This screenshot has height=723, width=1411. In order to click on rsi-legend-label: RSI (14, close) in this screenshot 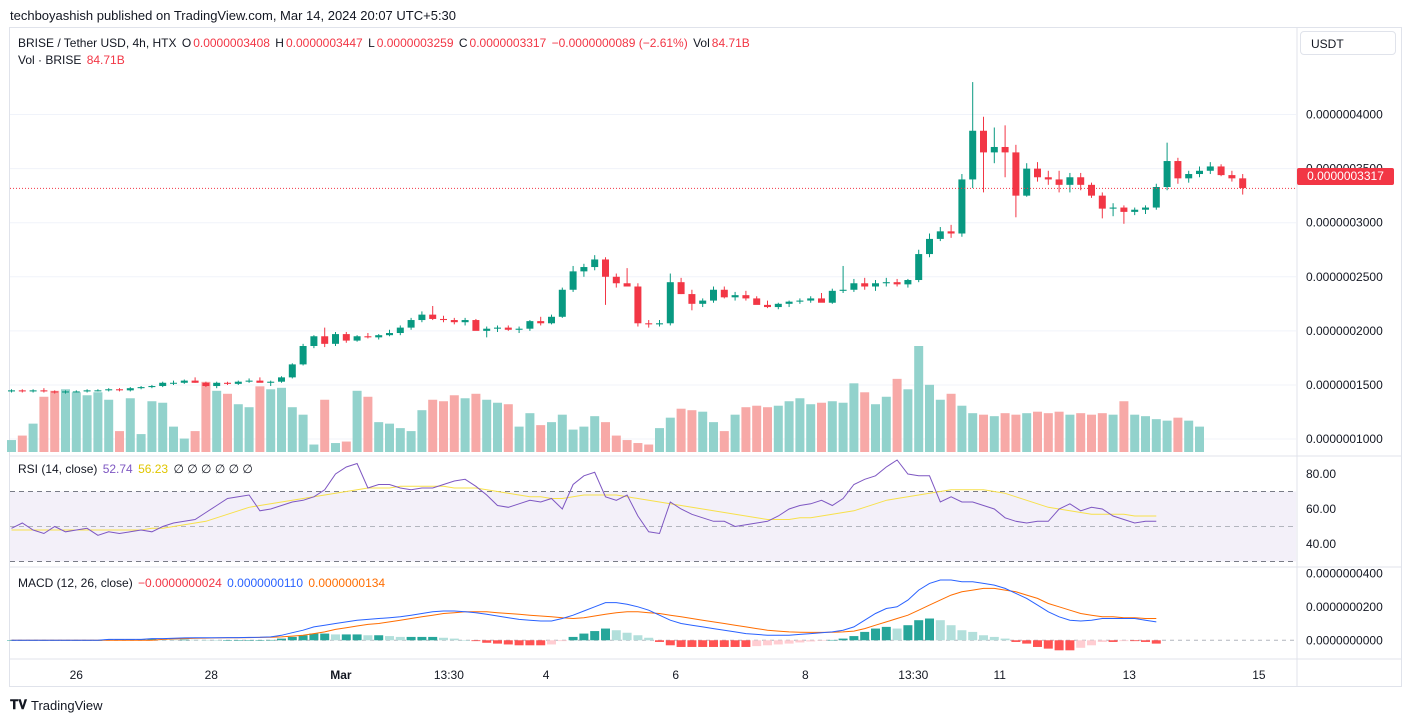, I will do `click(58, 469)`.